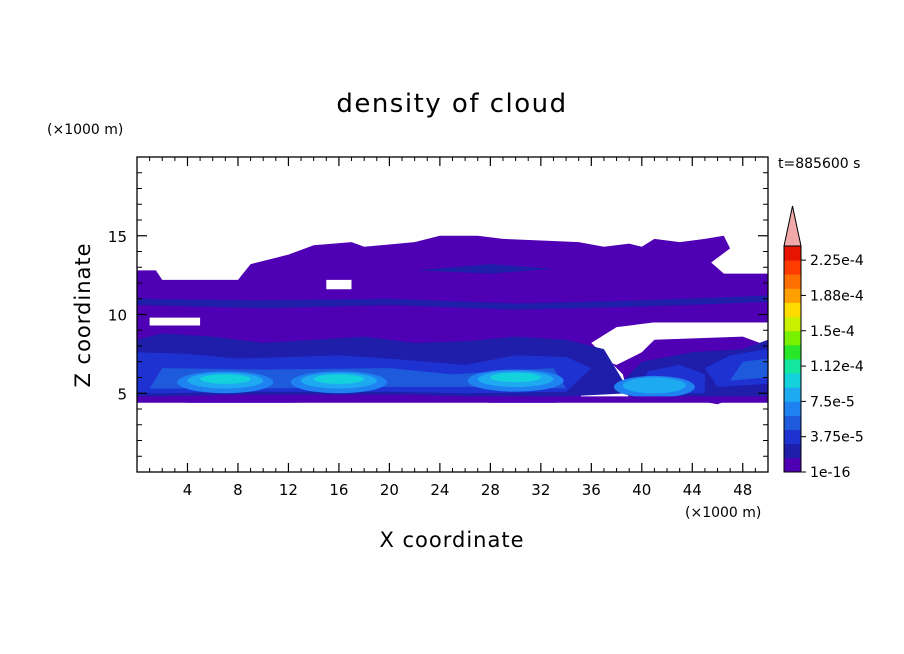 This screenshot has width=904, height=654. I want to click on x-tick-label: 24, so click(439, 490).